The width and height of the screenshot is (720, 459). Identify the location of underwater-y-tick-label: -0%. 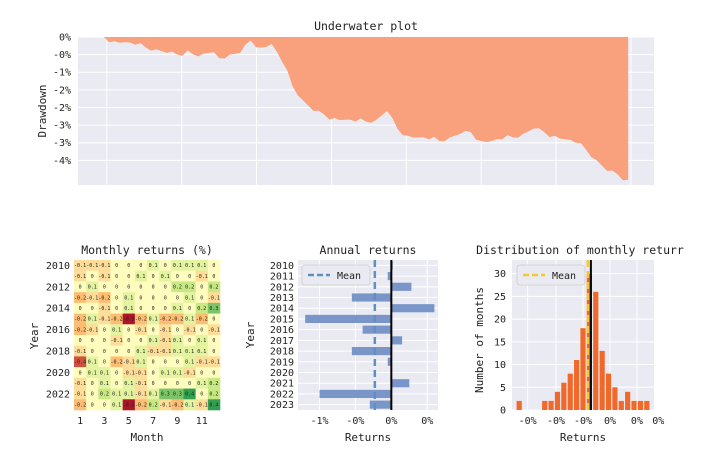
(62, 55).